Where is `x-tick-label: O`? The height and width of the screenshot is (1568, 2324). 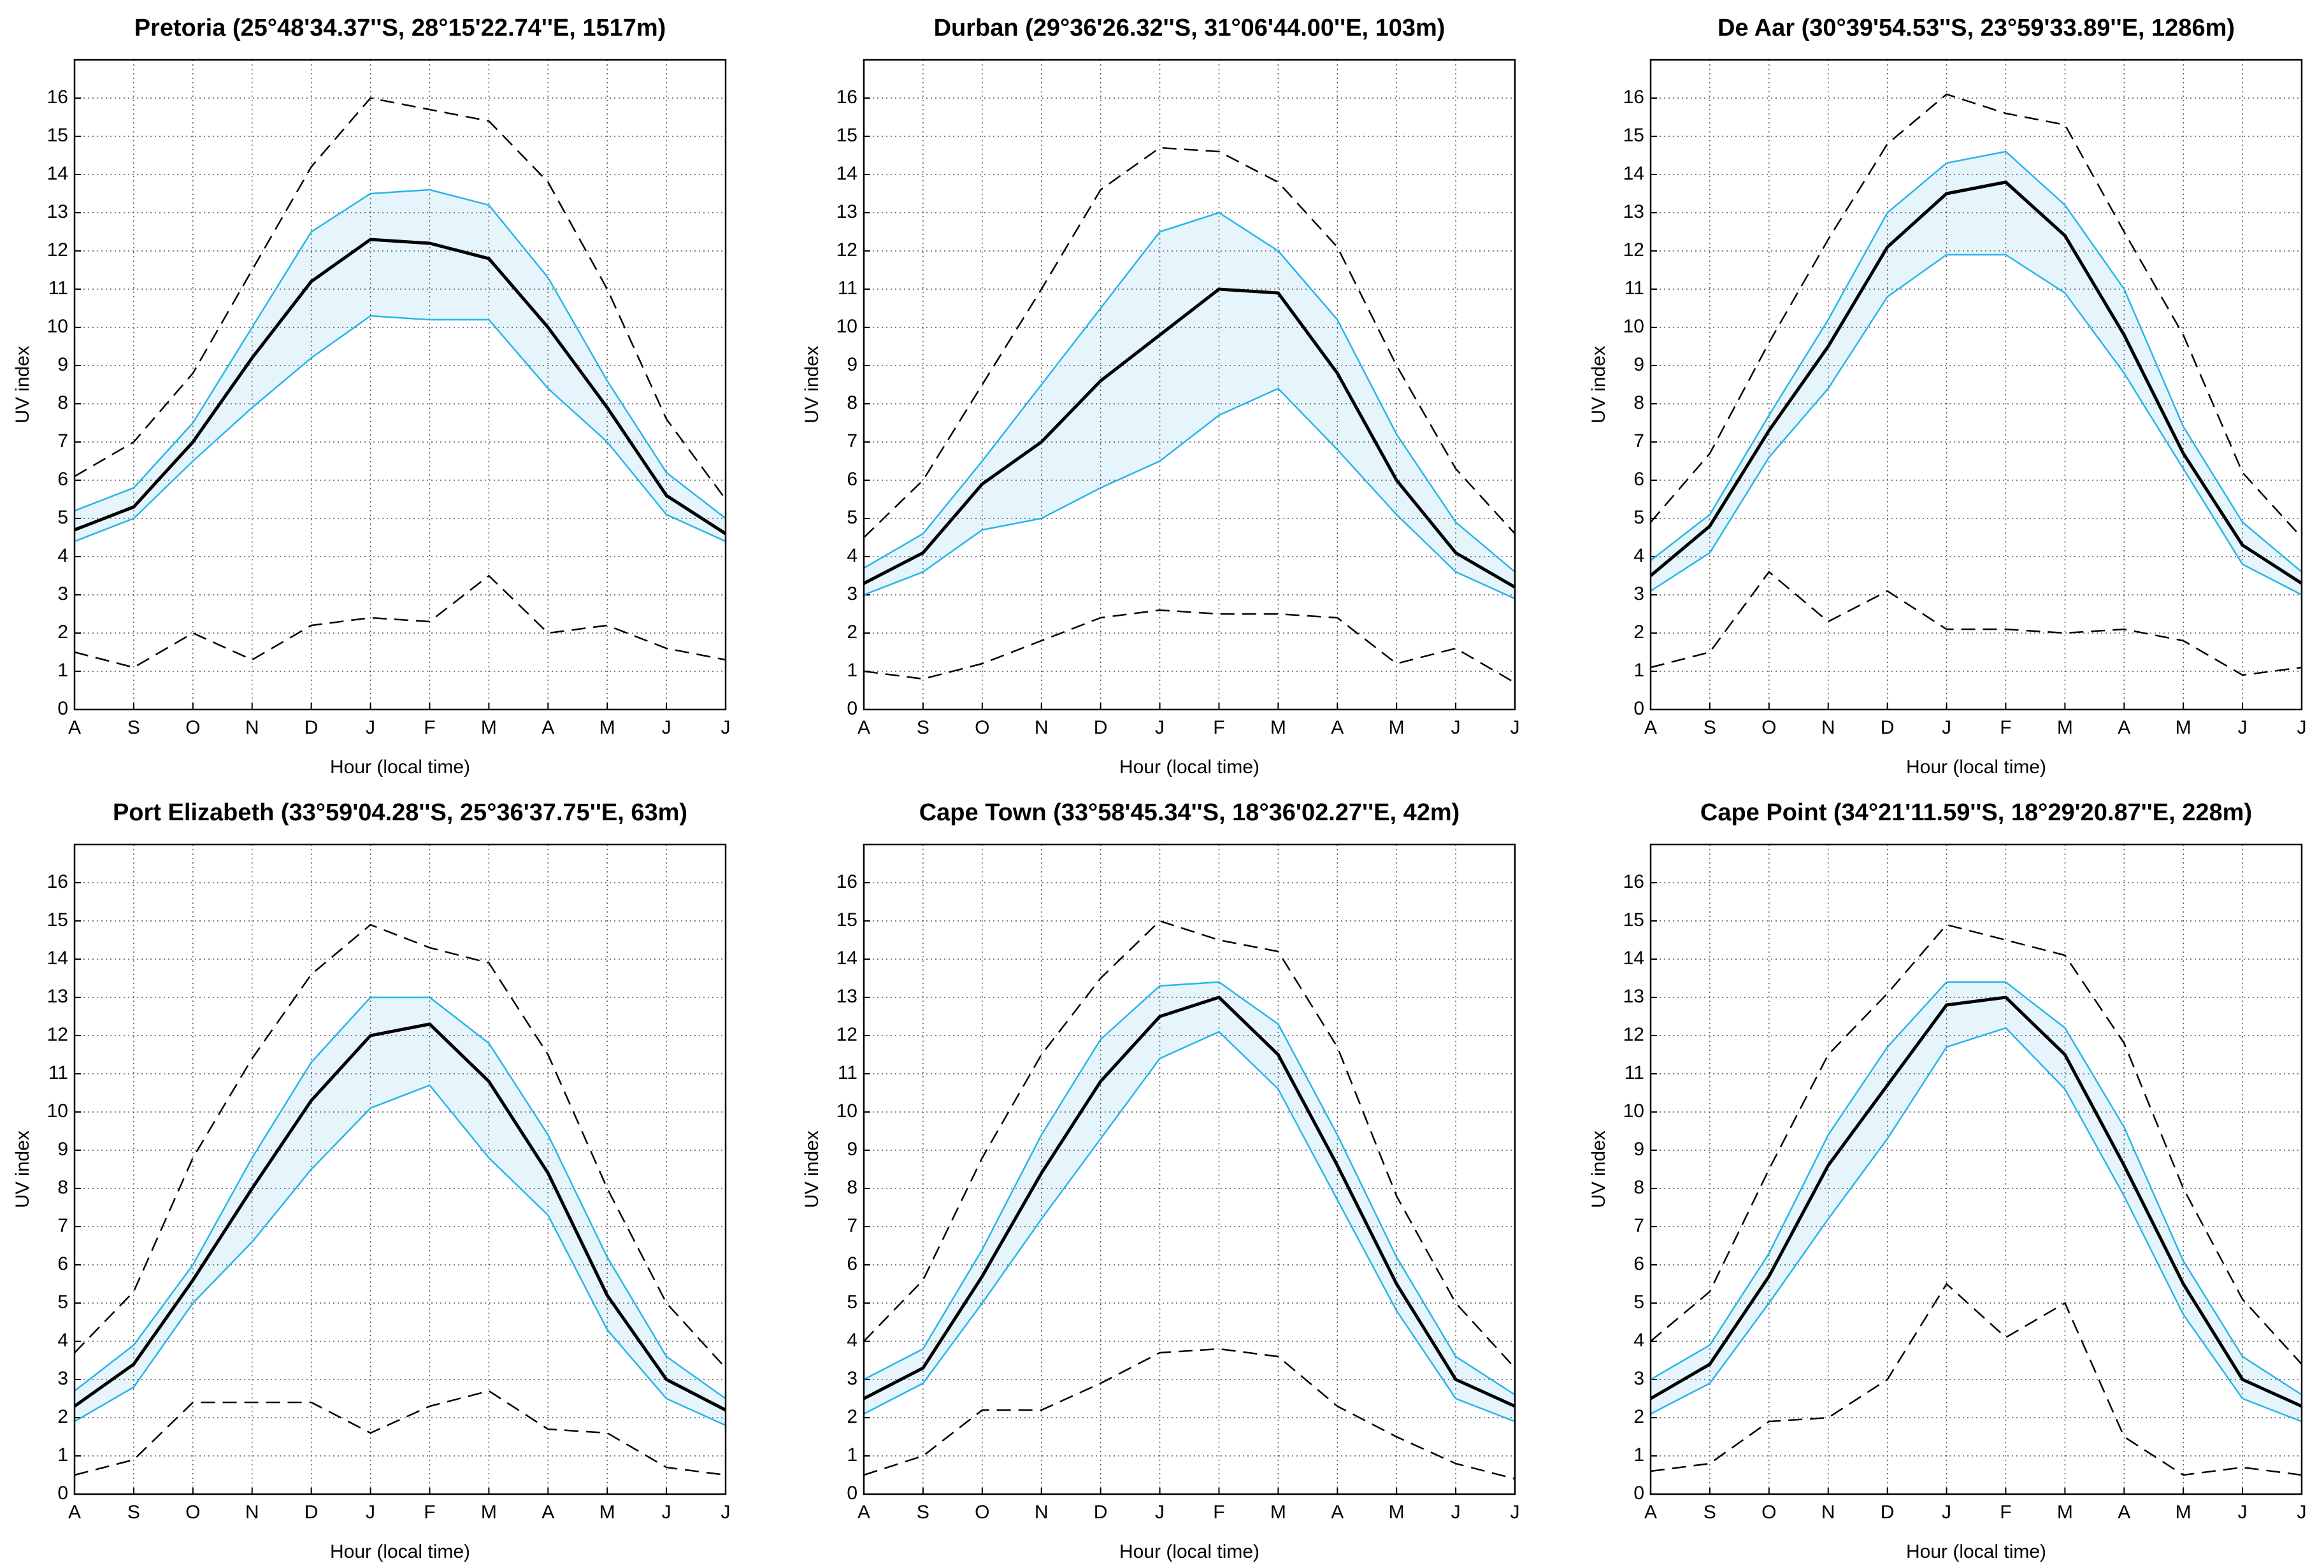 x-tick-label: O is located at coordinates (193, 1512).